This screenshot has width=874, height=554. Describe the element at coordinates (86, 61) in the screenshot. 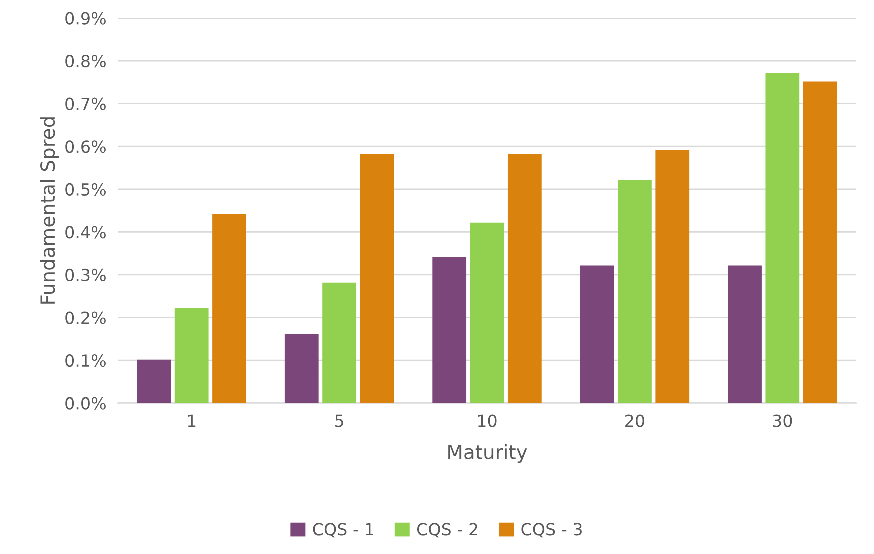

I see `y-tick-label: 0.8%` at that location.